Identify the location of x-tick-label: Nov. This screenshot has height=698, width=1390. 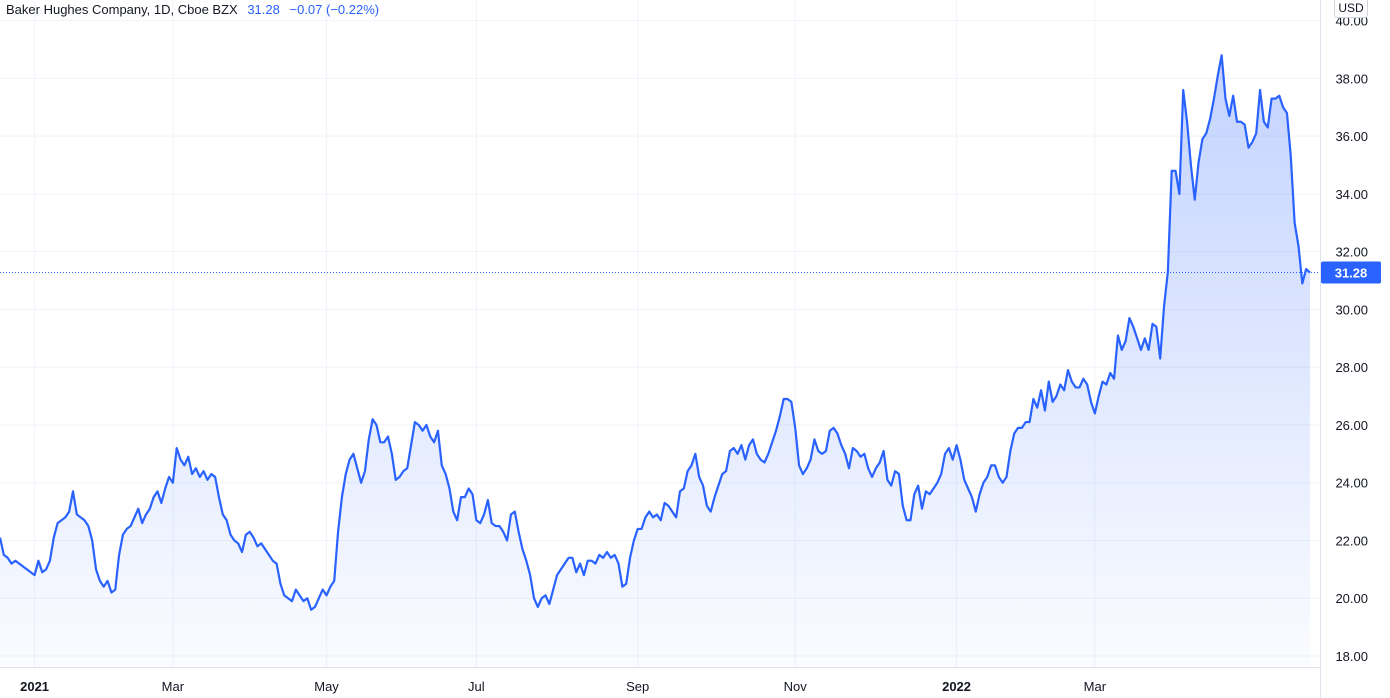
(796, 686).